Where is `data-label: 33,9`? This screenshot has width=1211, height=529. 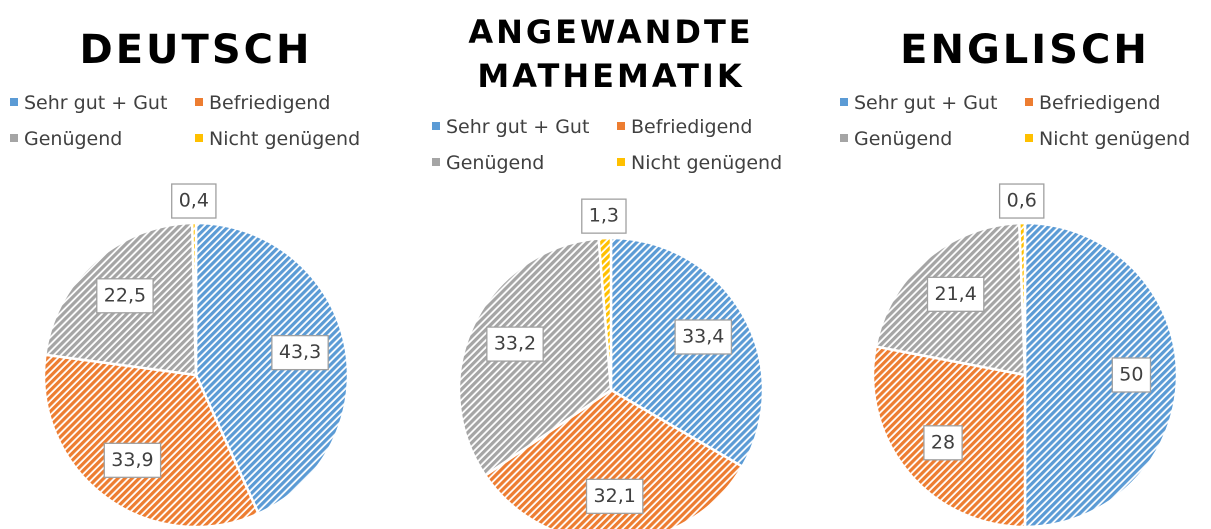 data-label: 33,9 is located at coordinates (132, 460).